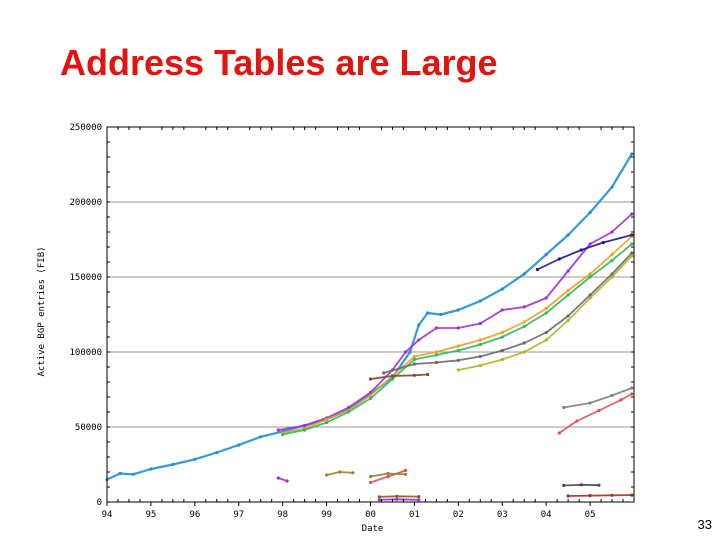  I want to click on y-axis-label: Active BGP entries (FIB), so click(42, 311).